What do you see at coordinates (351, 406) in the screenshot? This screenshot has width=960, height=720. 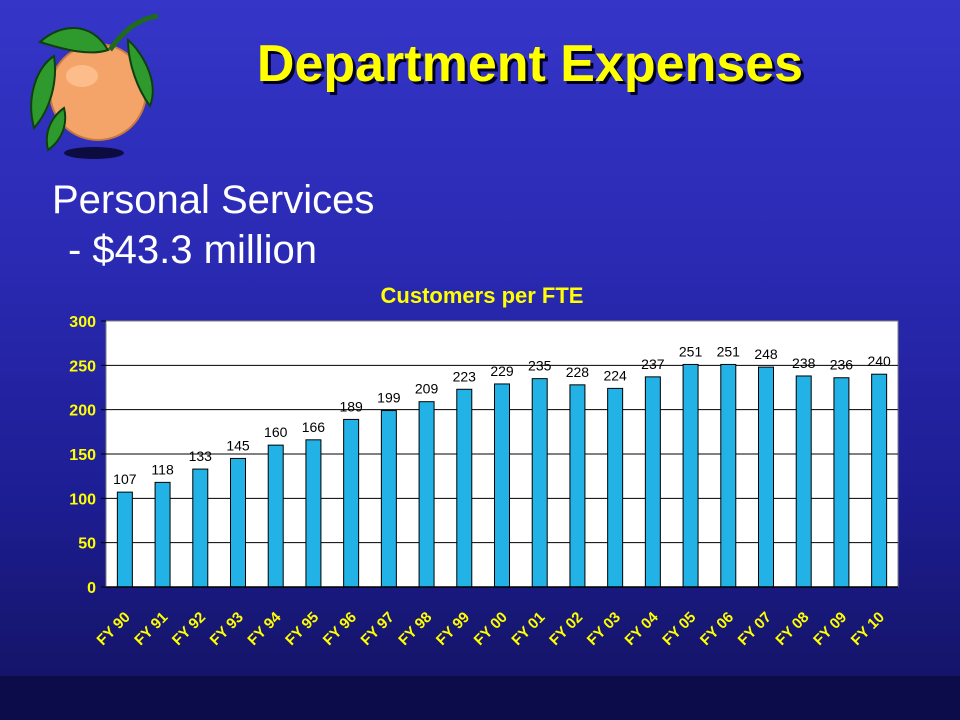 I see `data-label: 189` at bounding box center [351, 406].